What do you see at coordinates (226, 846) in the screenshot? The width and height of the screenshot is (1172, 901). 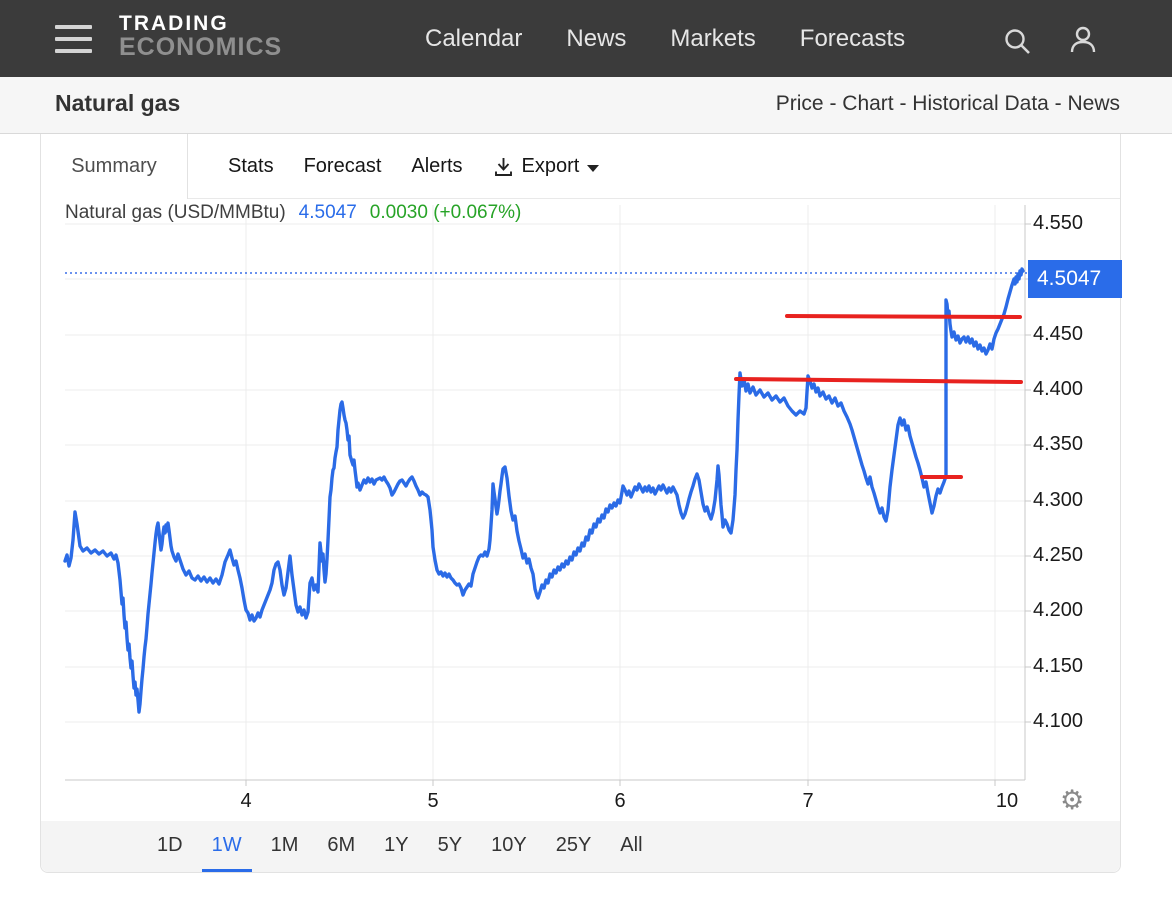 I see `range-1w: 1W` at bounding box center [226, 846].